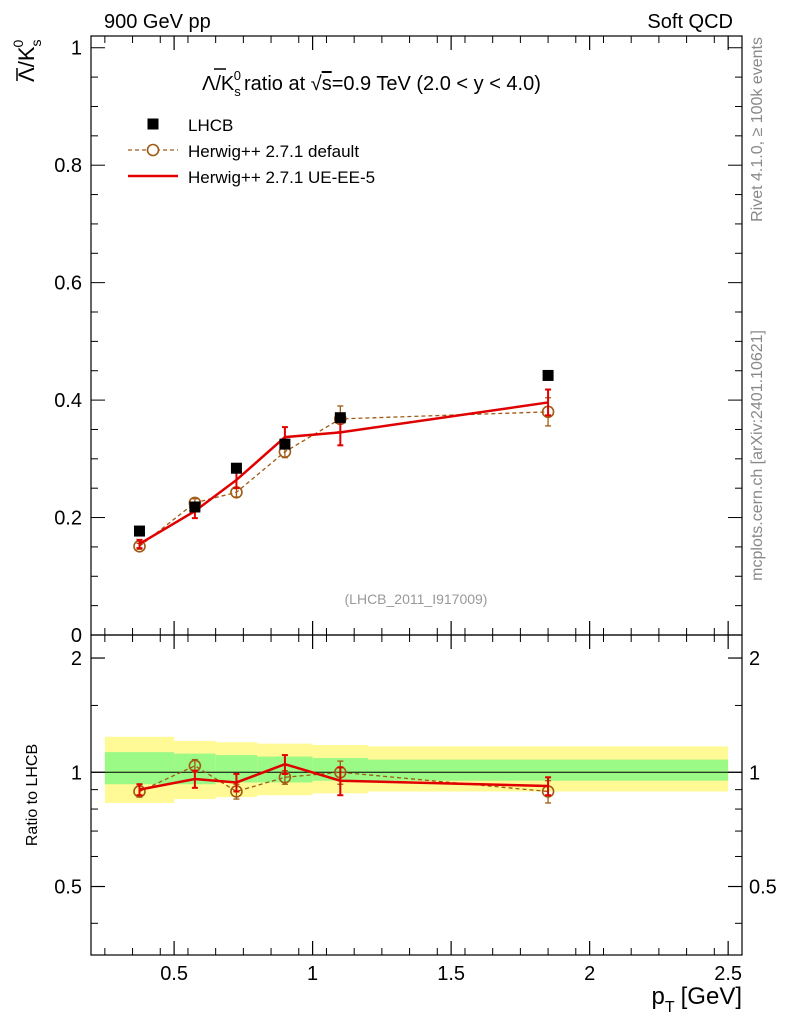 The image size is (786, 1024). What do you see at coordinates (68, 166) in the screenshot?
I see `y-tick-label: 0.8` at bounding box center [68, 166].